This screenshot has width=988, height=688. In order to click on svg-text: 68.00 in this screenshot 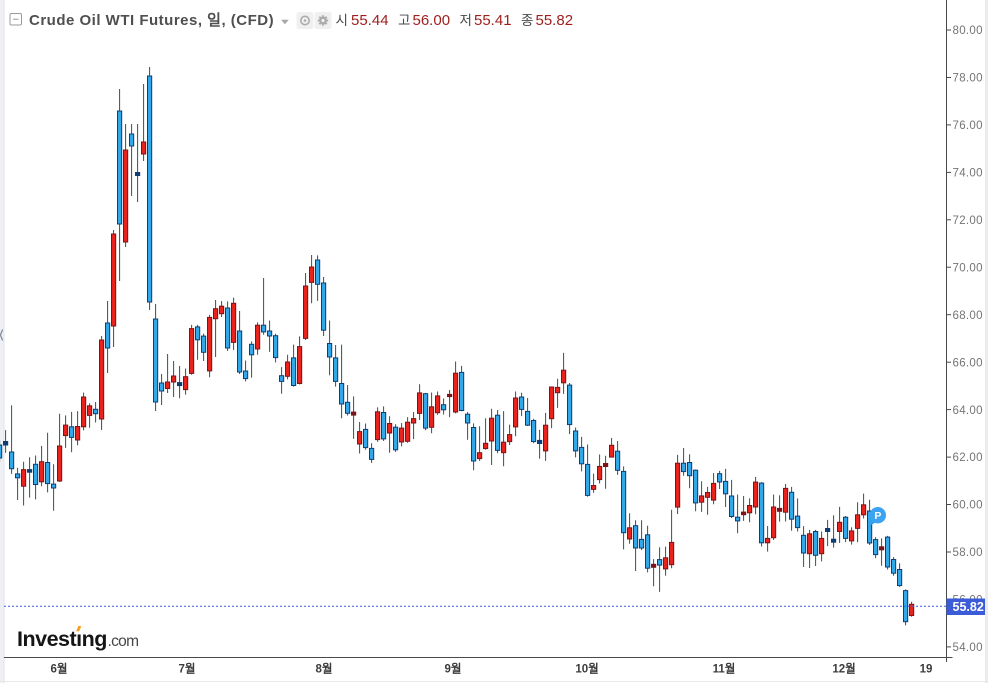, I will do `click(968, 316)`.